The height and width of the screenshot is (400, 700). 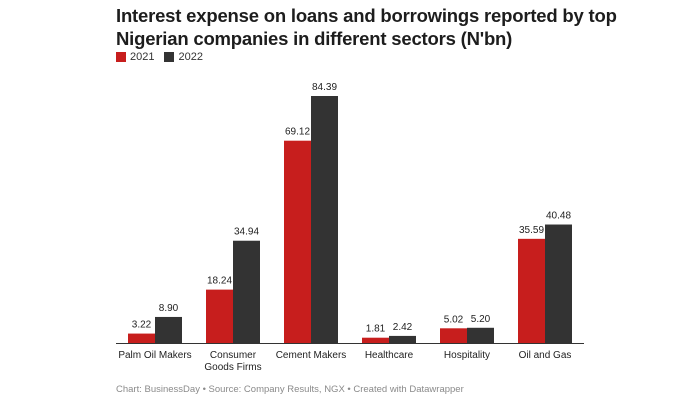 What do you see at coordinates (389, 355) in the screenshot?
I see `category-label-3: Healthcare` at bounding box center [389, 355].